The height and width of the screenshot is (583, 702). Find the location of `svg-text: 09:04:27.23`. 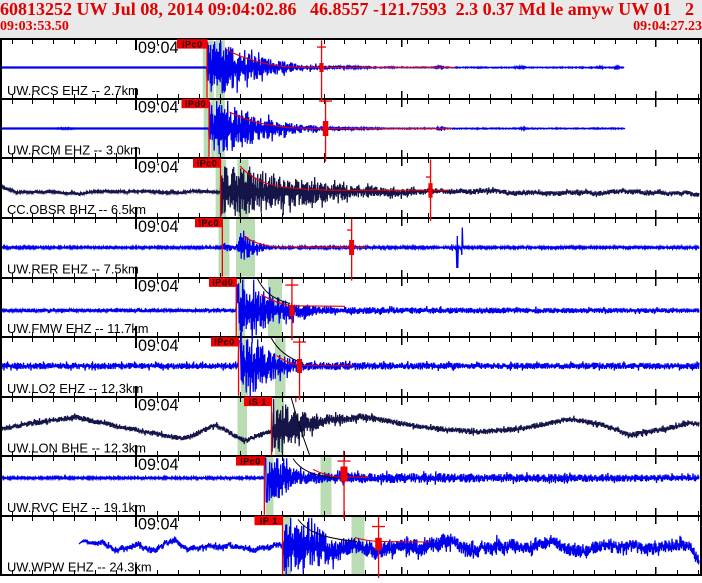

svg-text: 09:04:27.23 is located at coordinates (667, 26).